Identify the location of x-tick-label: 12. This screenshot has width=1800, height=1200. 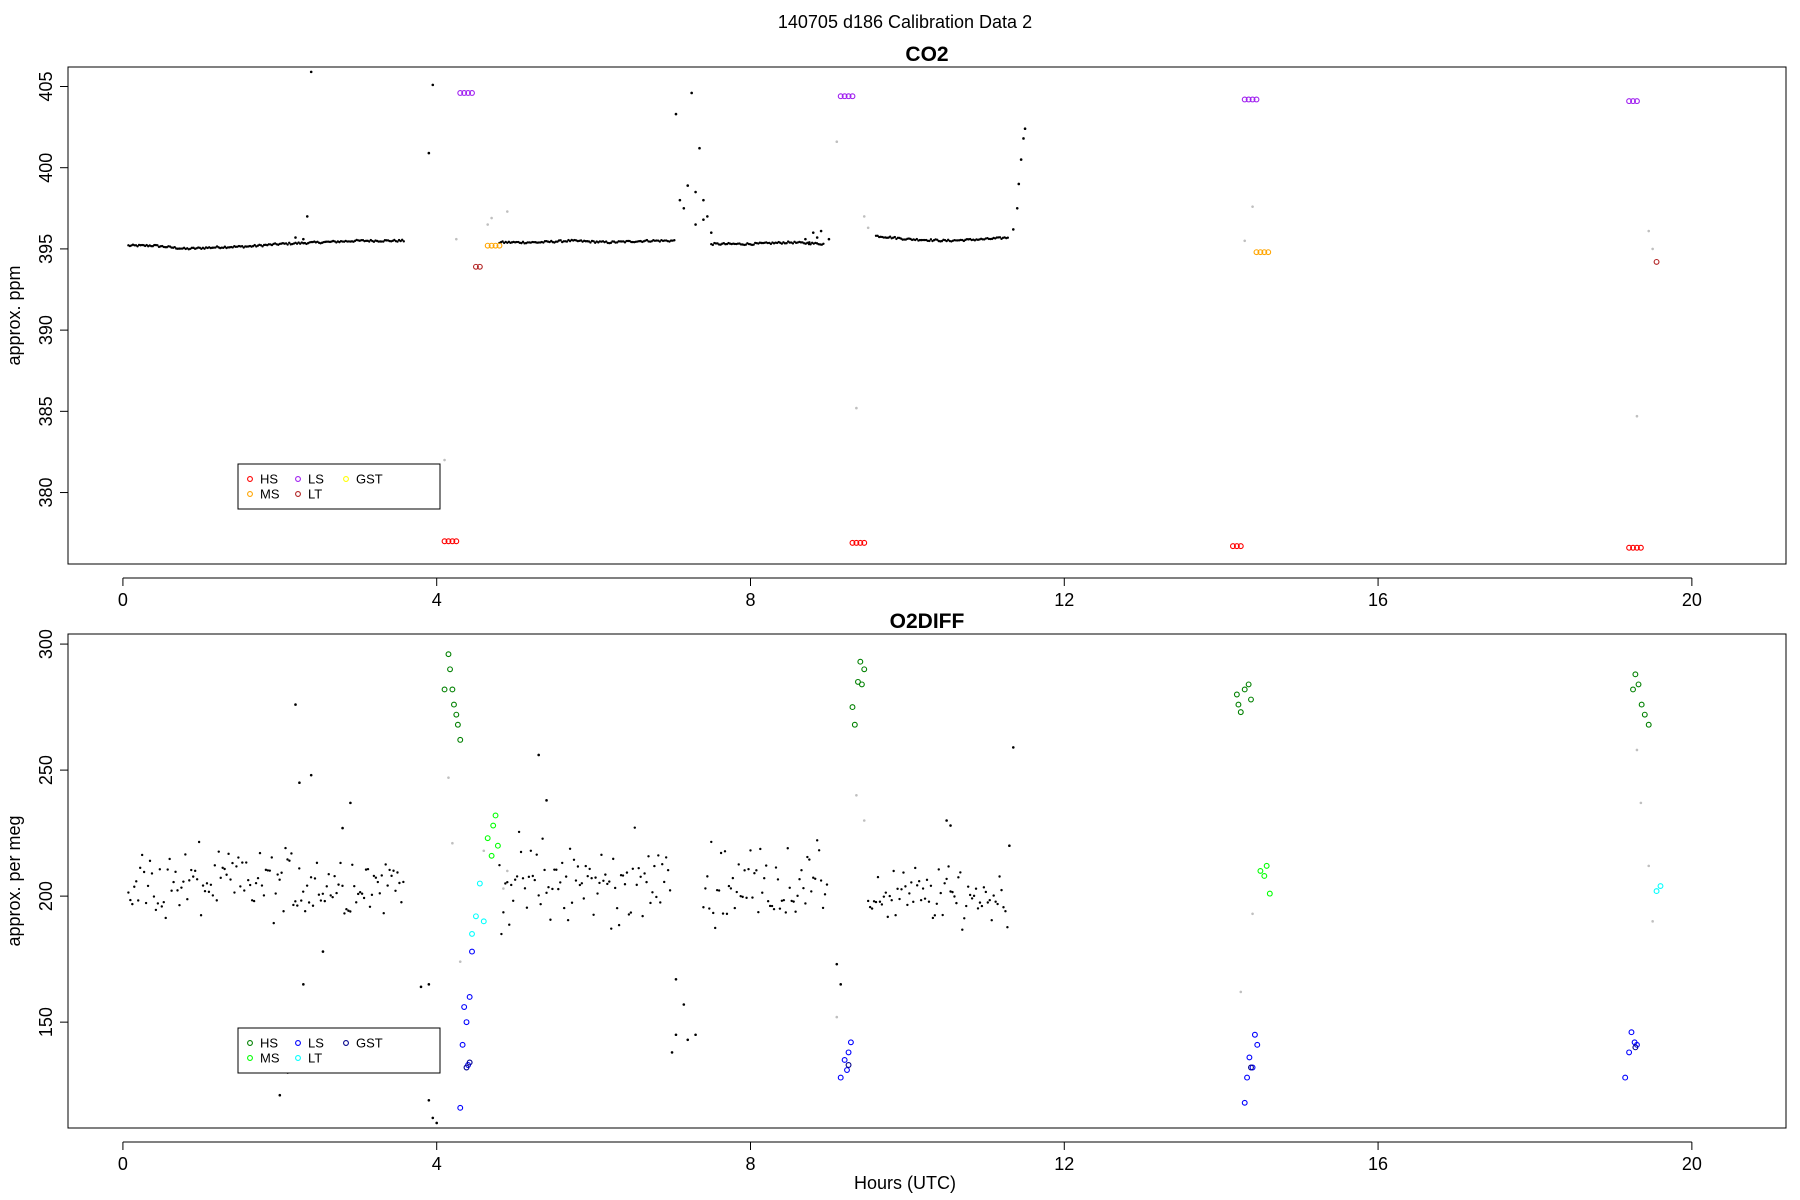
(1064, 600).